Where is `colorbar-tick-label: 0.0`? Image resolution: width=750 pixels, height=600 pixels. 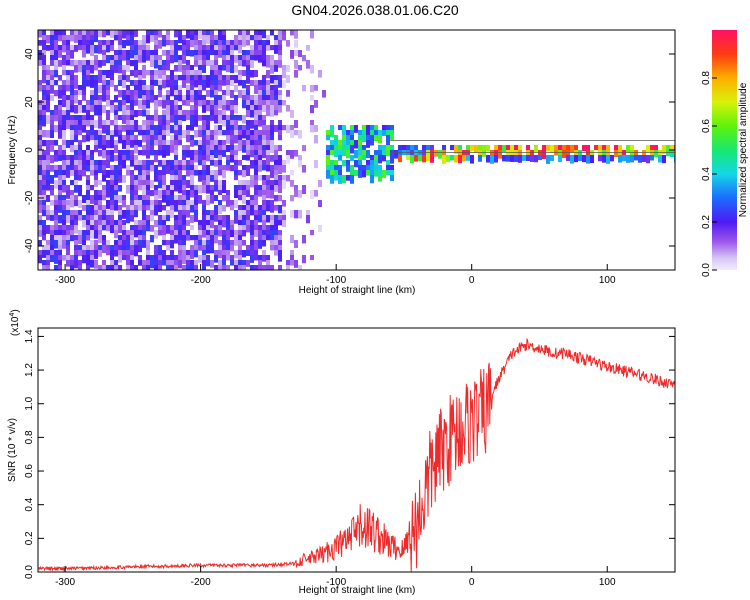 colorbar-tick-label: 0.0 is located at coordinates (706, 270).